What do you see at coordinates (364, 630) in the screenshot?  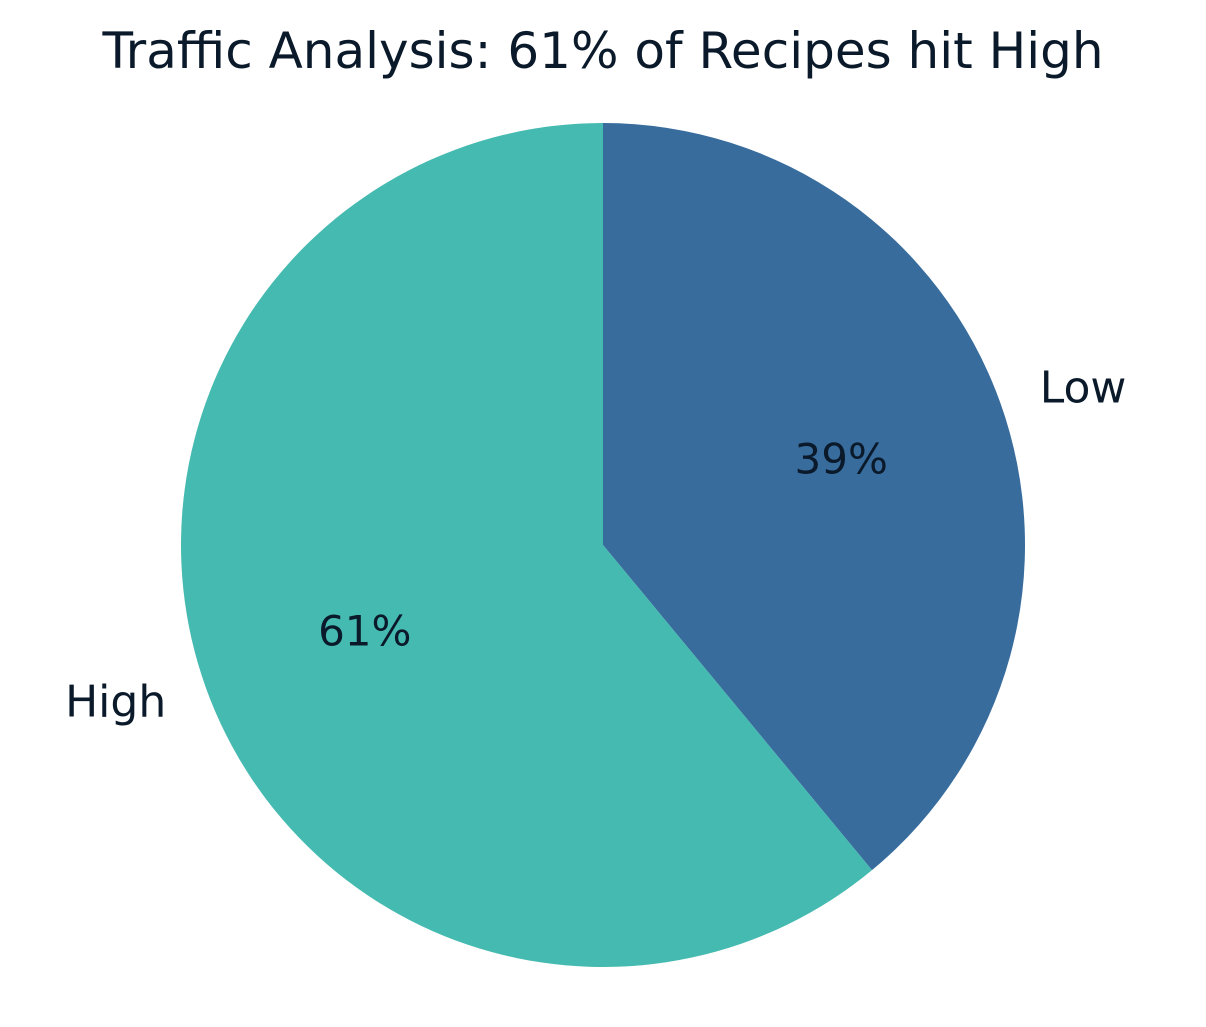 I see `pie-percent-label-high: 61%` at bounding box center [364, 630].